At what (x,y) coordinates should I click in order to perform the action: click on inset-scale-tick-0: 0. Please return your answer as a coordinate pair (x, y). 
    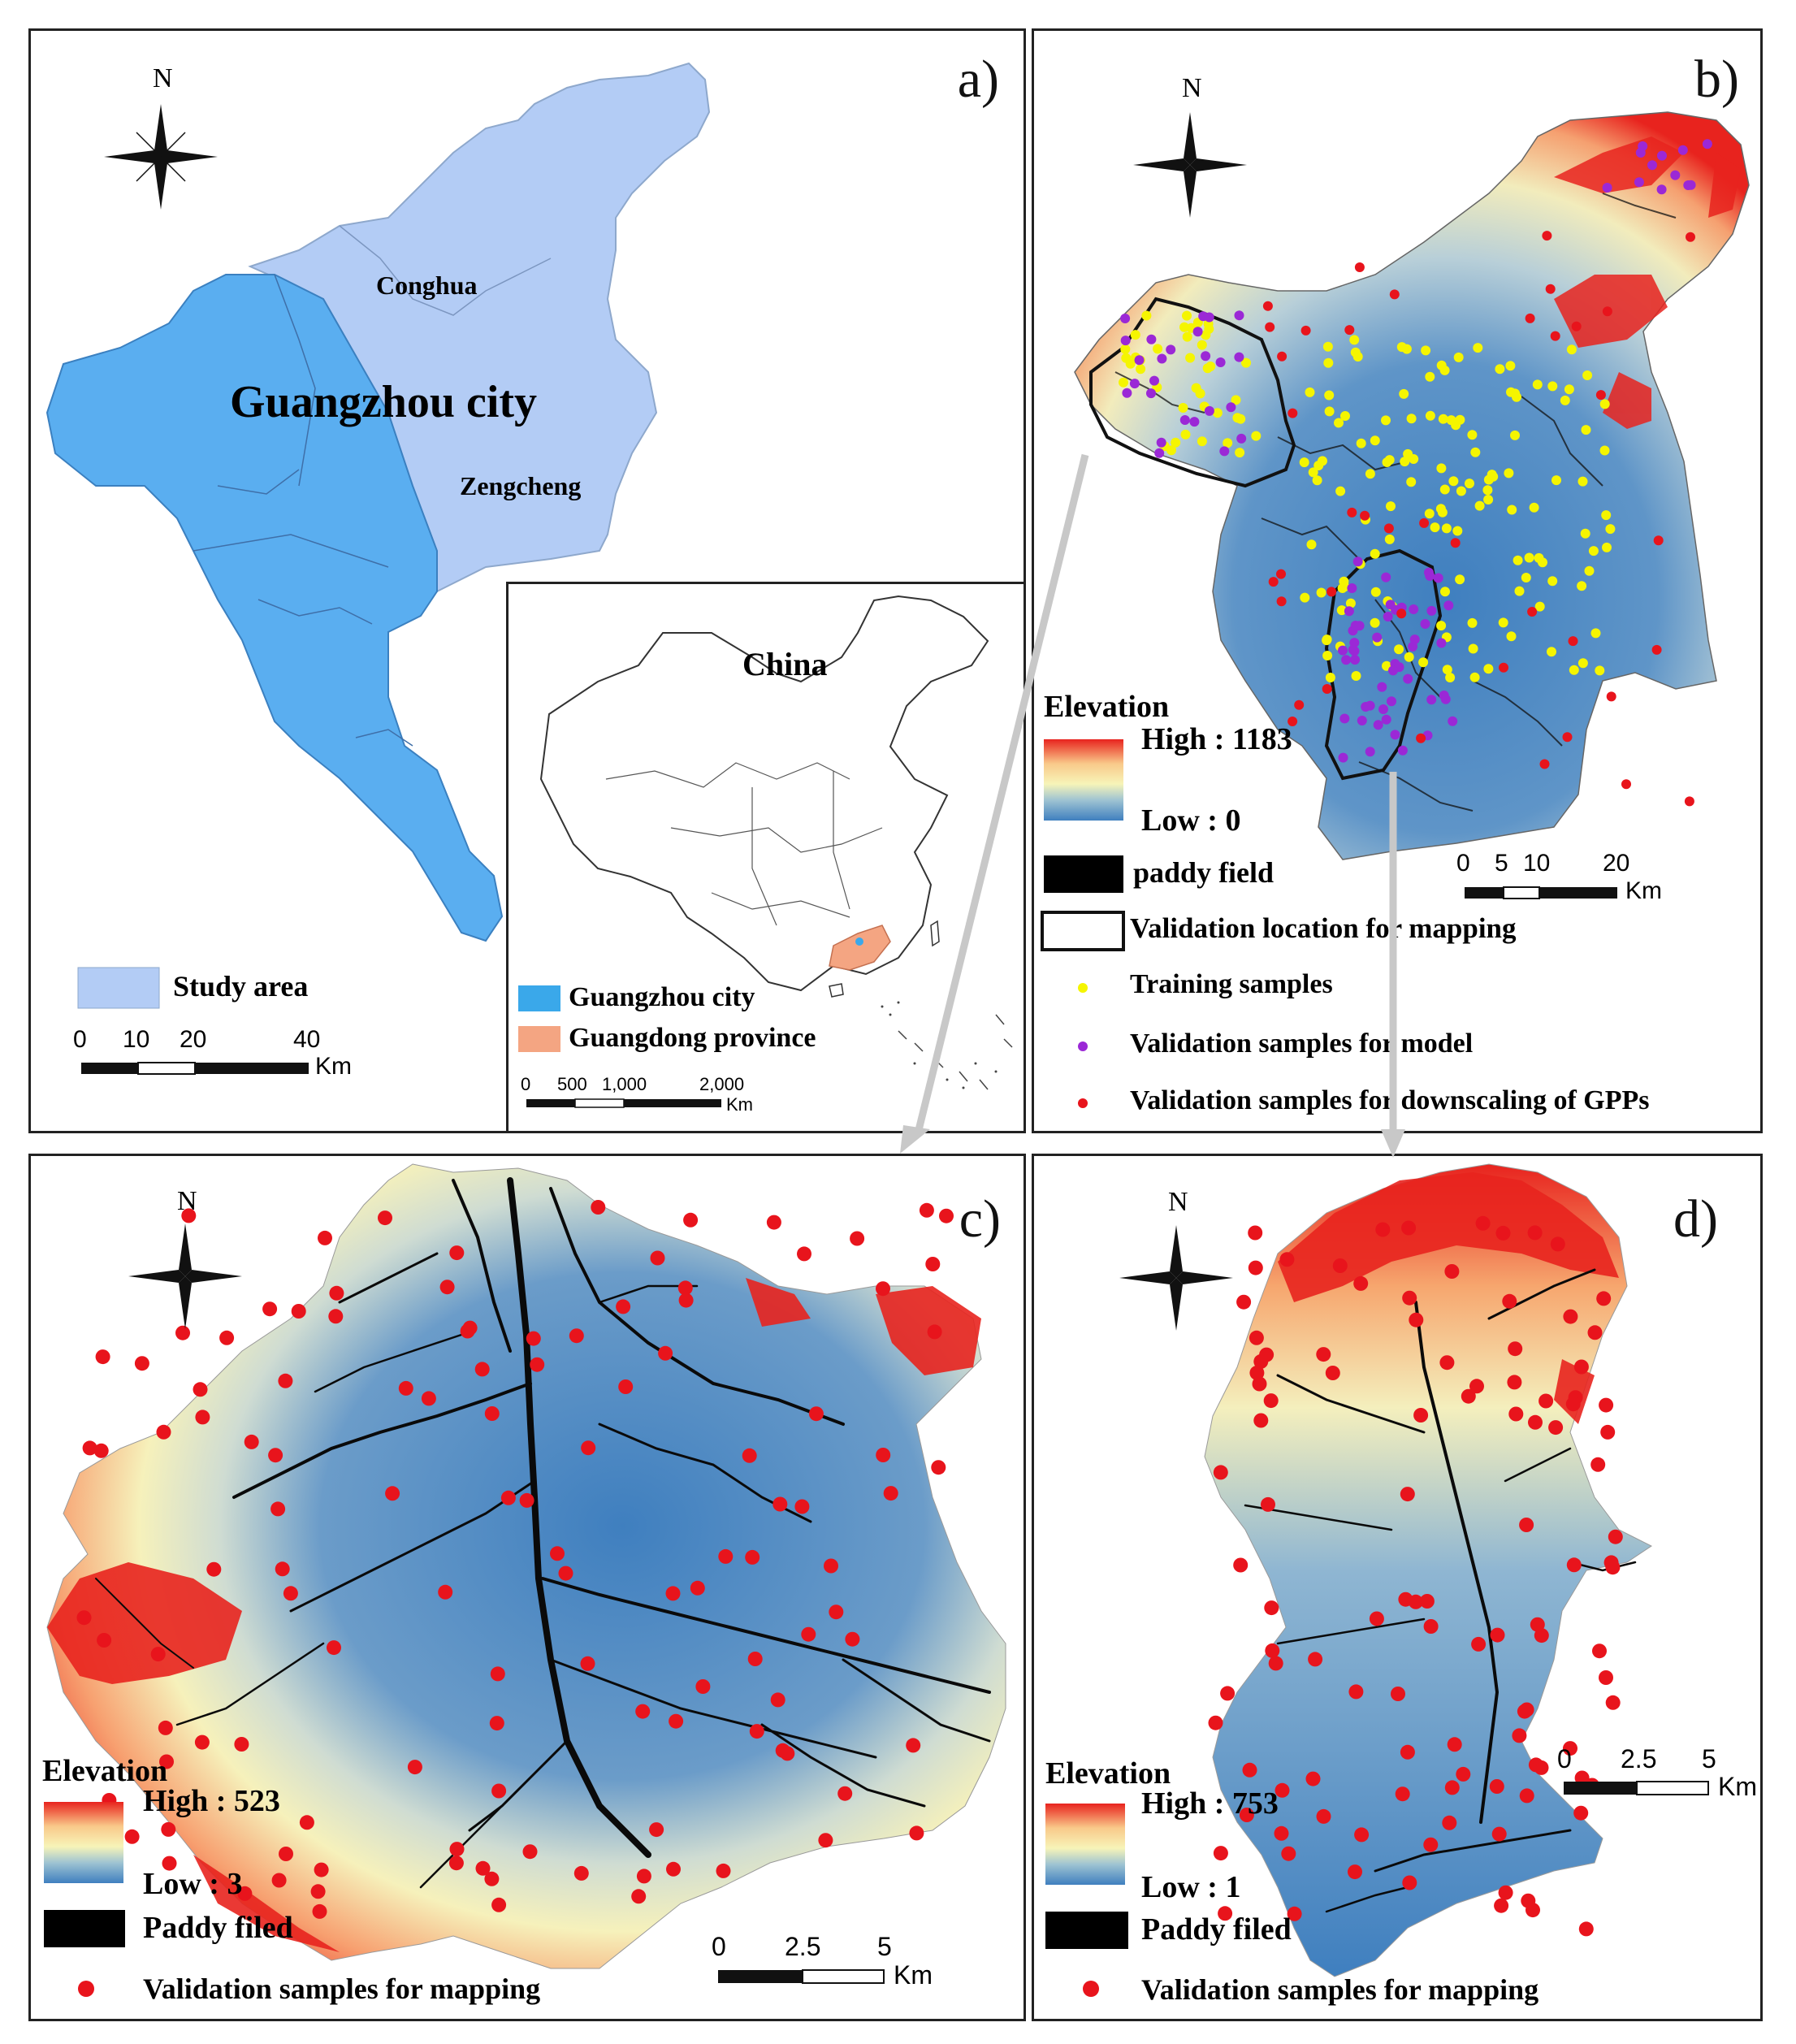
    Looking at the image, I should click on (526, 1084).